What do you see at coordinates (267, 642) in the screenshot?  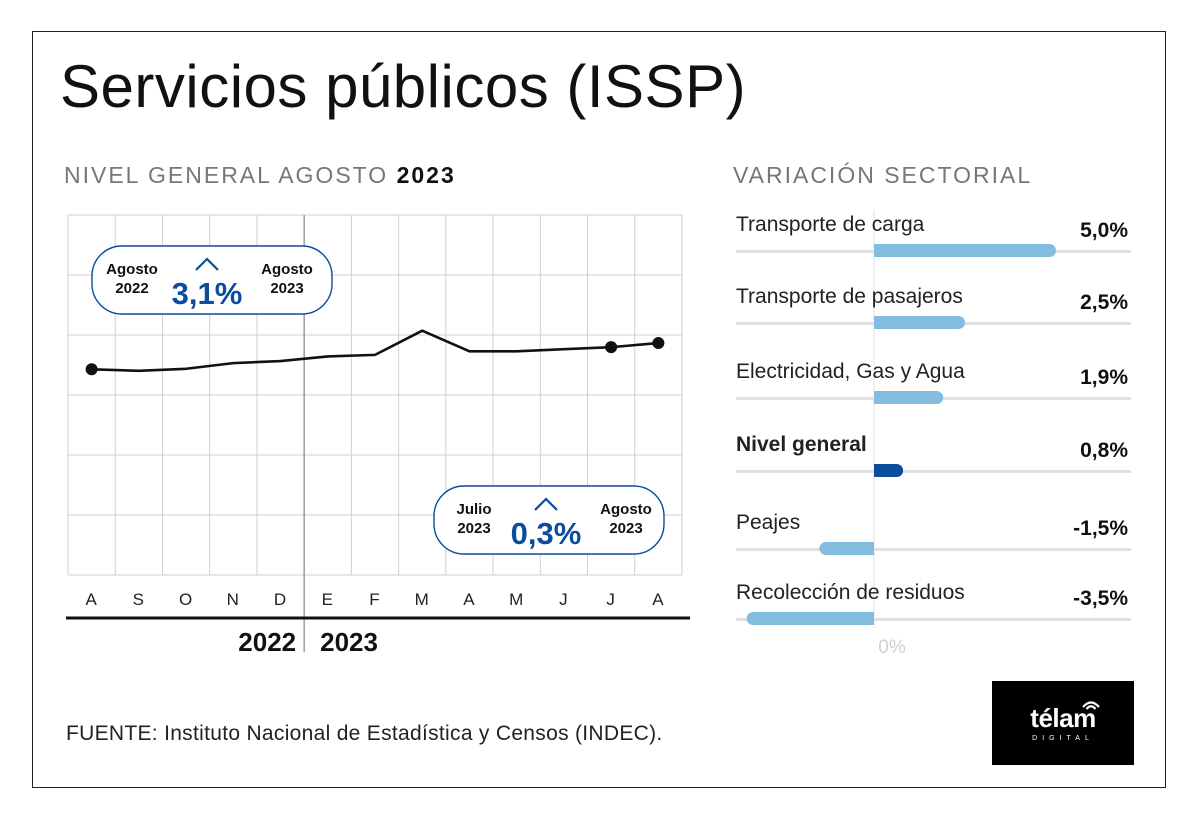 I see `year-label-2022: 2022` at bounding box center [267, 642].